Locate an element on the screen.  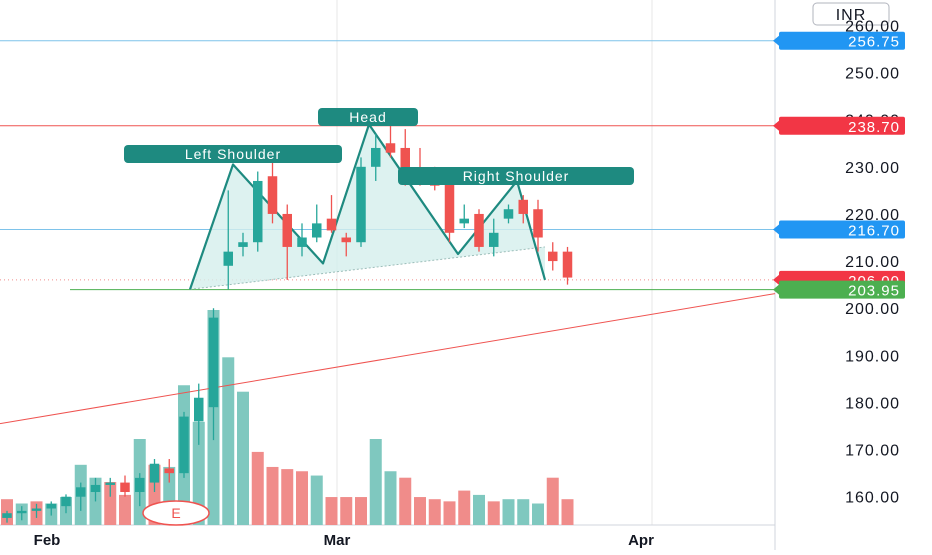
head-label: Head is located at coordinates (367, 117).